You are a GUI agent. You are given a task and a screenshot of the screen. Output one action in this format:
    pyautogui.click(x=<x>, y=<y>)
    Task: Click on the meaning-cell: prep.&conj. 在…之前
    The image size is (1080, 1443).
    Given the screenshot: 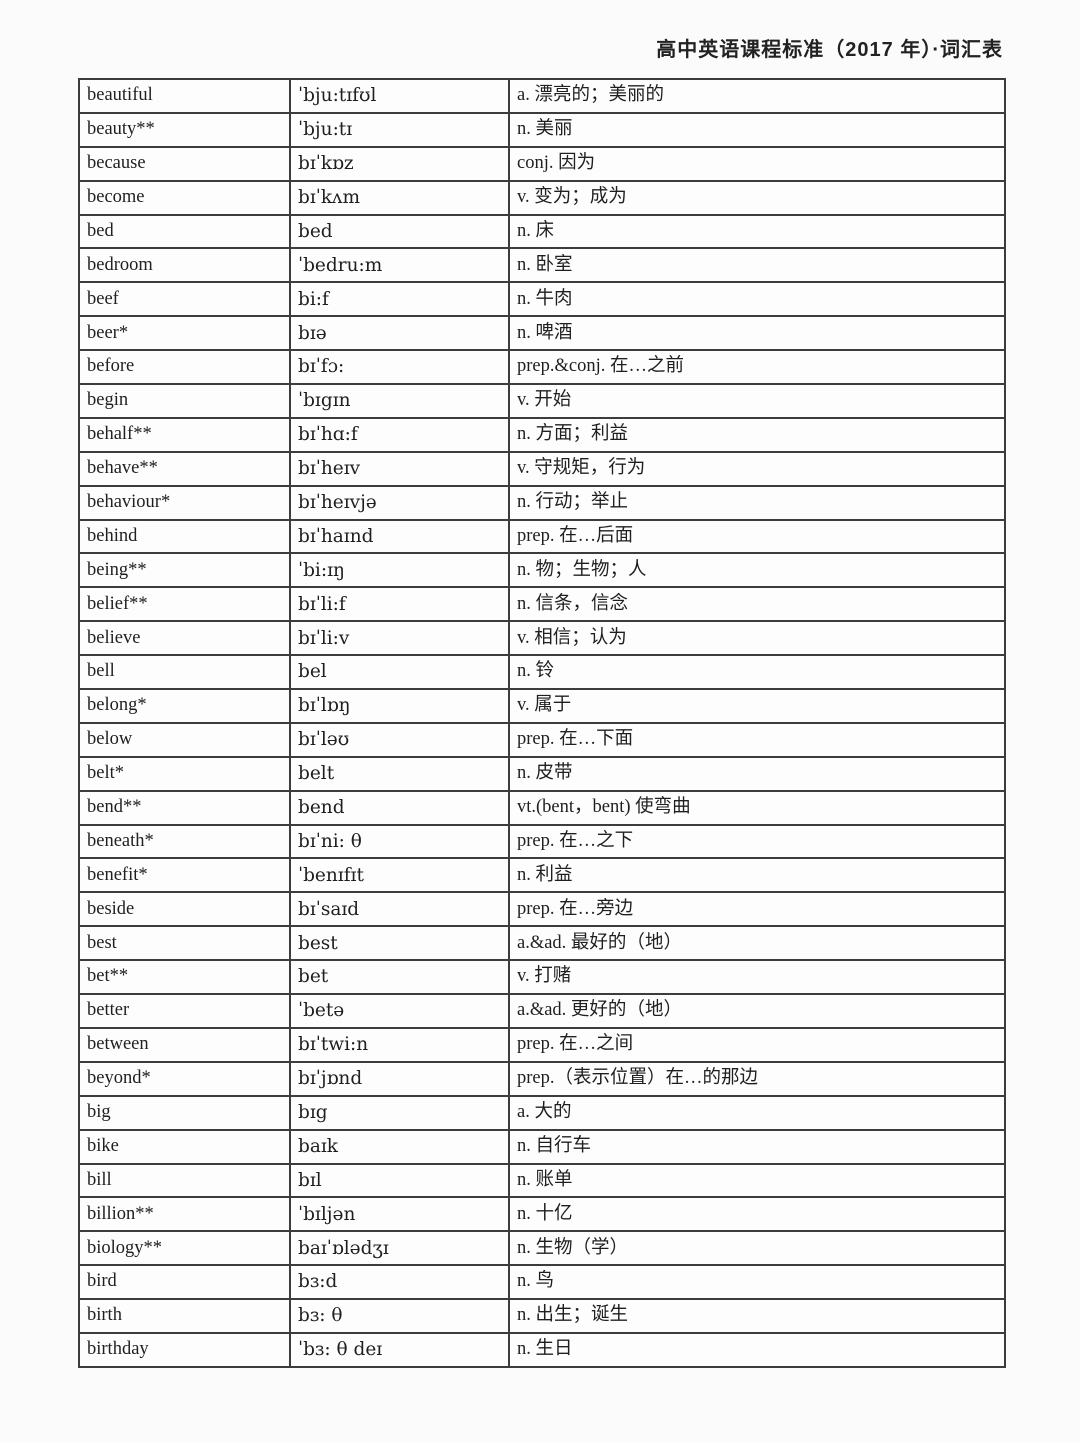 What is the action you would take?
    pyautogui.click(x=757, y=367)
    